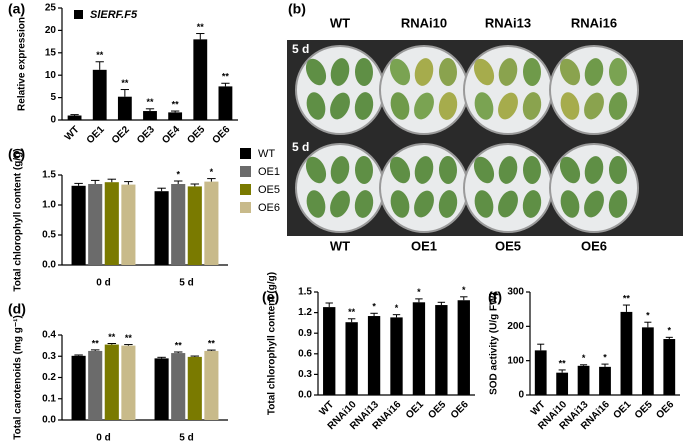 This screenshot has height=445, width=685. What do you see at coordinates (114, 15) in the screenshot?
I see `legend-label: SlERF.F5` at bounding box center [114, 15].